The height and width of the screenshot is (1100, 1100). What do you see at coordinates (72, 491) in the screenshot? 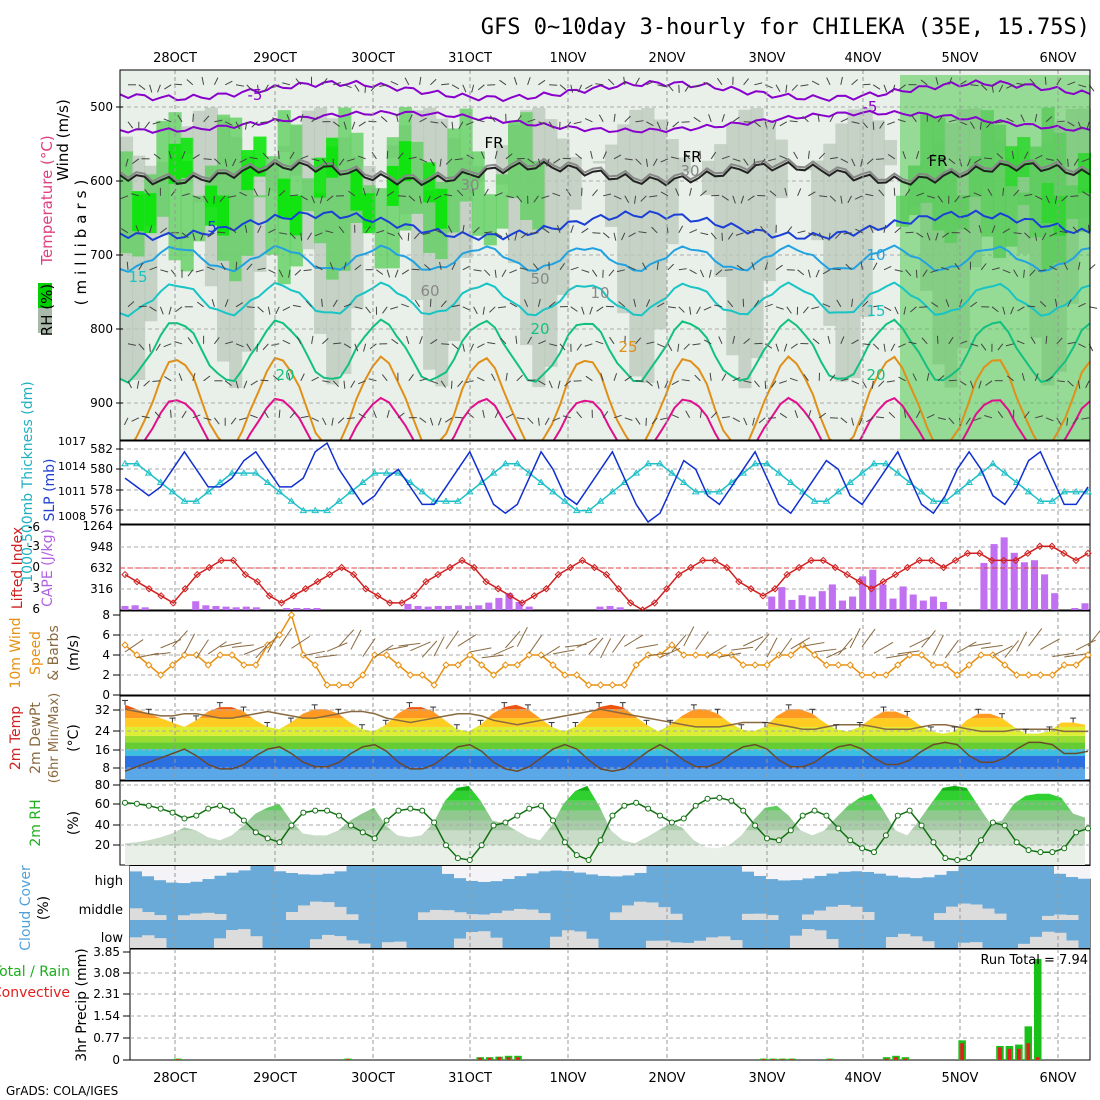
I see `slp-tick-label: 1011` at bounding box center [72, 491].